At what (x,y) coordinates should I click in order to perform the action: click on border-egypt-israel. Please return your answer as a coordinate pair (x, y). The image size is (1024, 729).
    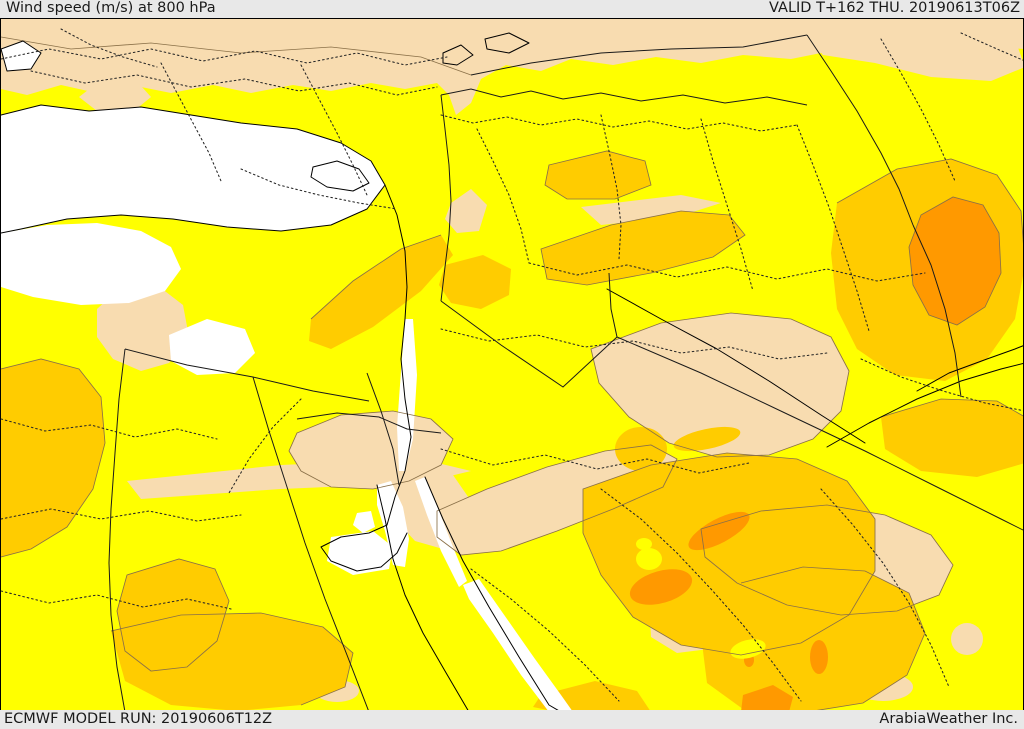
    Looking at the image, I should click on (369, 423).